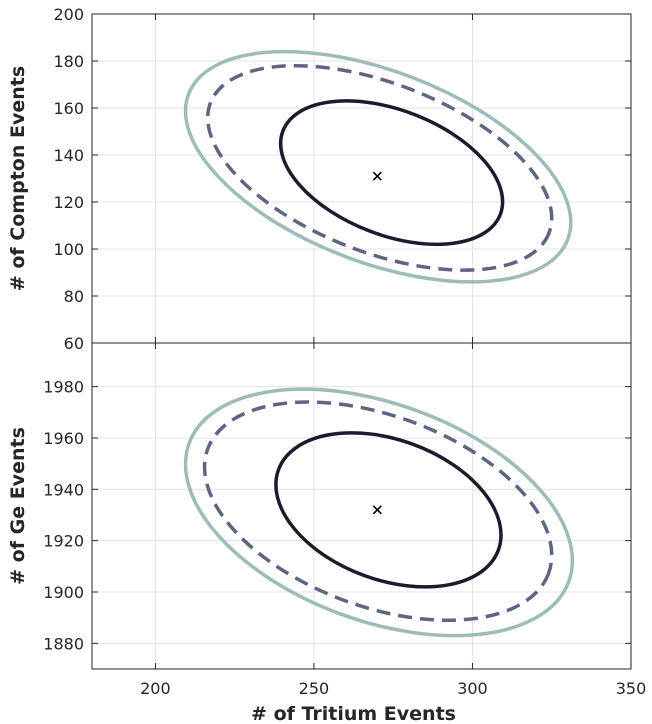  What do you see at coordinates (472, 688) in the screenshot?
I see `x-tick-label: 300` at bounding box center [472, 688].